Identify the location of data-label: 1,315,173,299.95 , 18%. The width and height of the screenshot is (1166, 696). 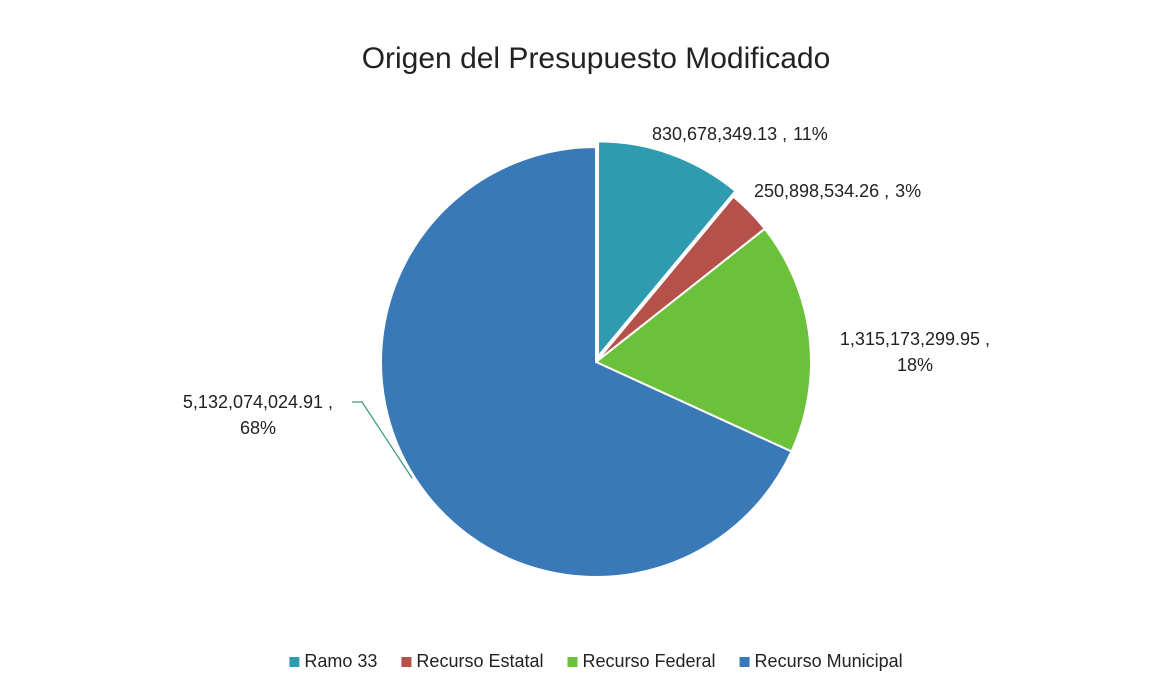
(915, 352).